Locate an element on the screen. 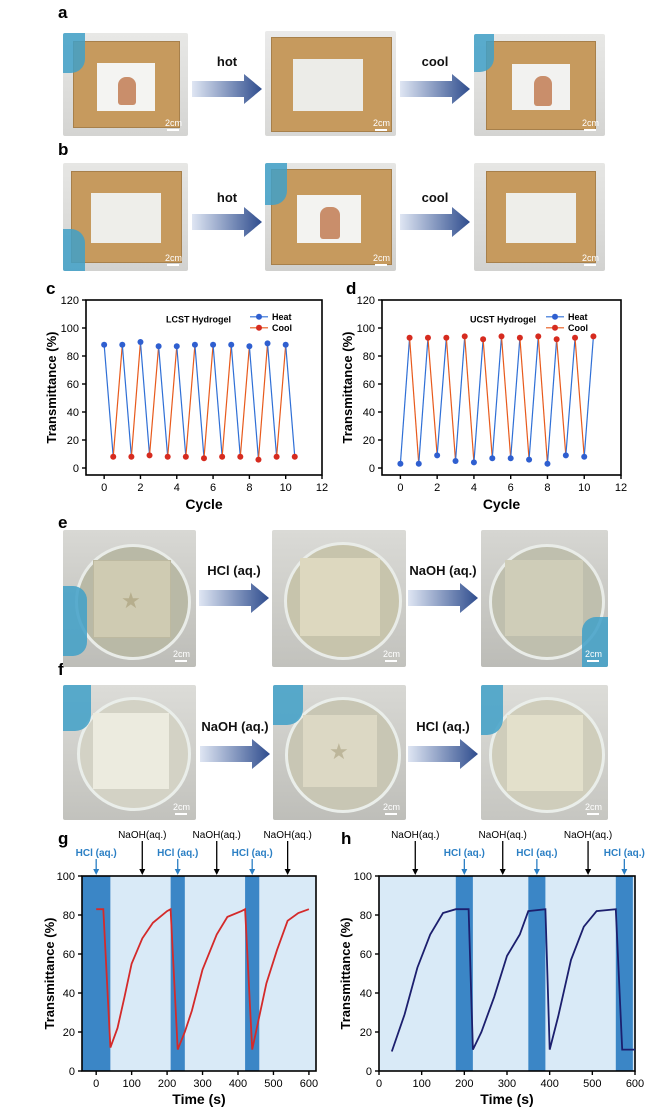  legend-label-heat: Heat is located at coordinates (578, 317).